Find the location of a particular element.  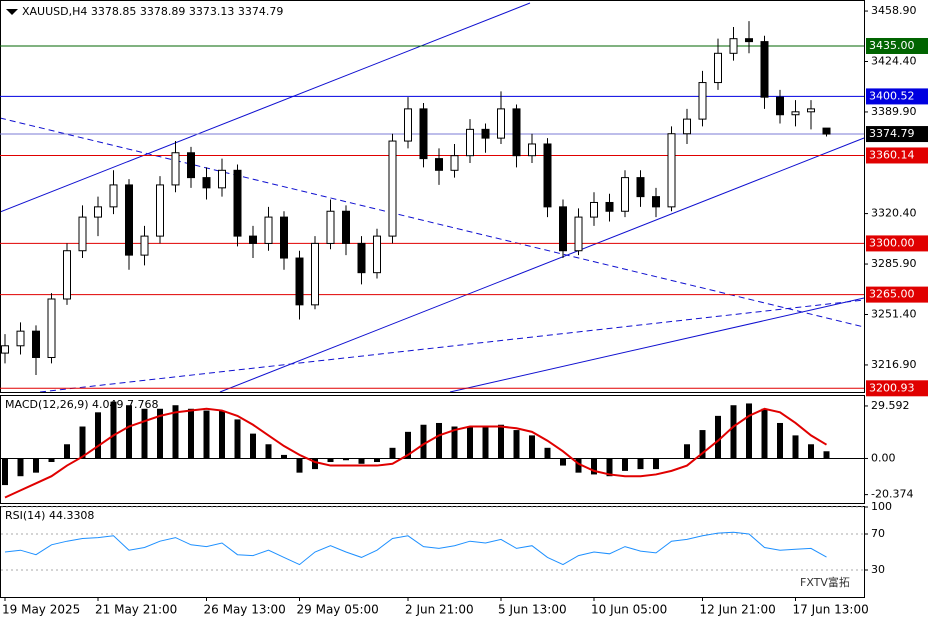

y-tick-label: 30 is located at coordinates (878, 569).